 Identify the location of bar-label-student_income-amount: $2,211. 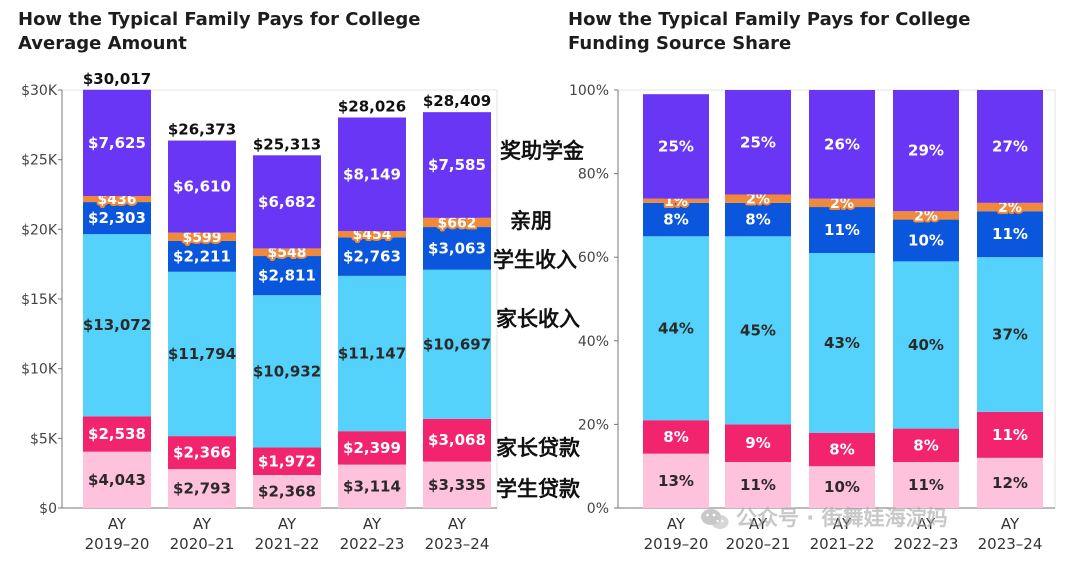
(202, 256).